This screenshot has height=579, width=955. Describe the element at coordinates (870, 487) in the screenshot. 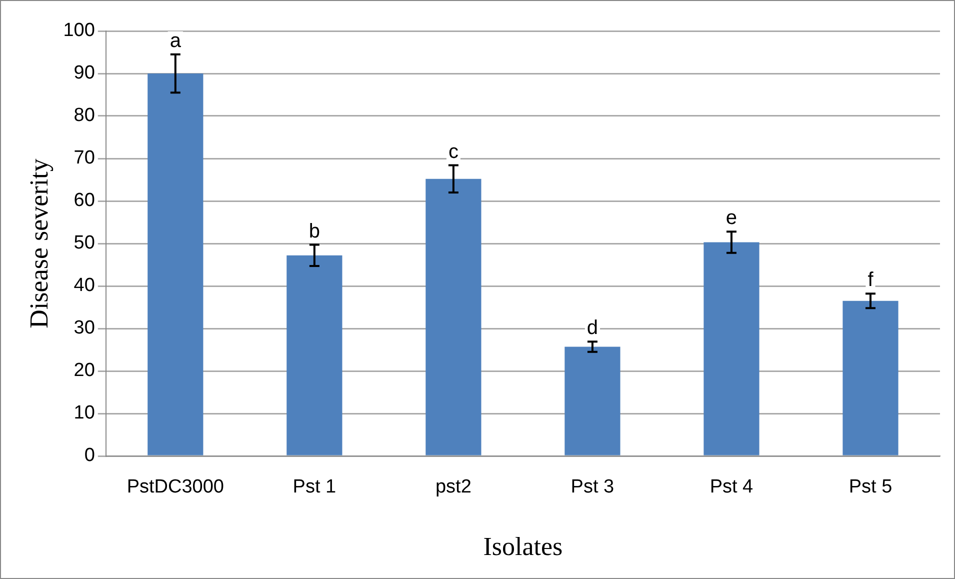

I see `x-tick-label: Pst 5` at that location.